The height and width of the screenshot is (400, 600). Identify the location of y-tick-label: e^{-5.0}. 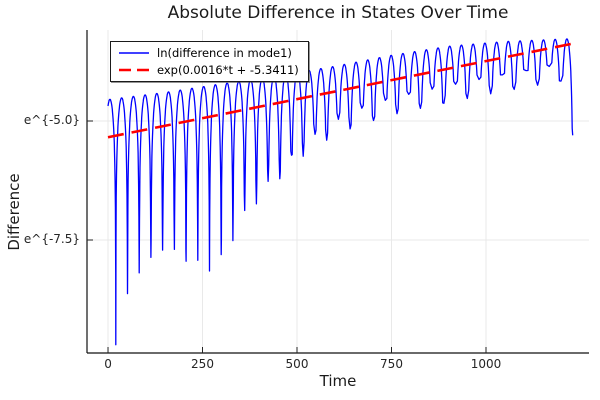
(51, 120).